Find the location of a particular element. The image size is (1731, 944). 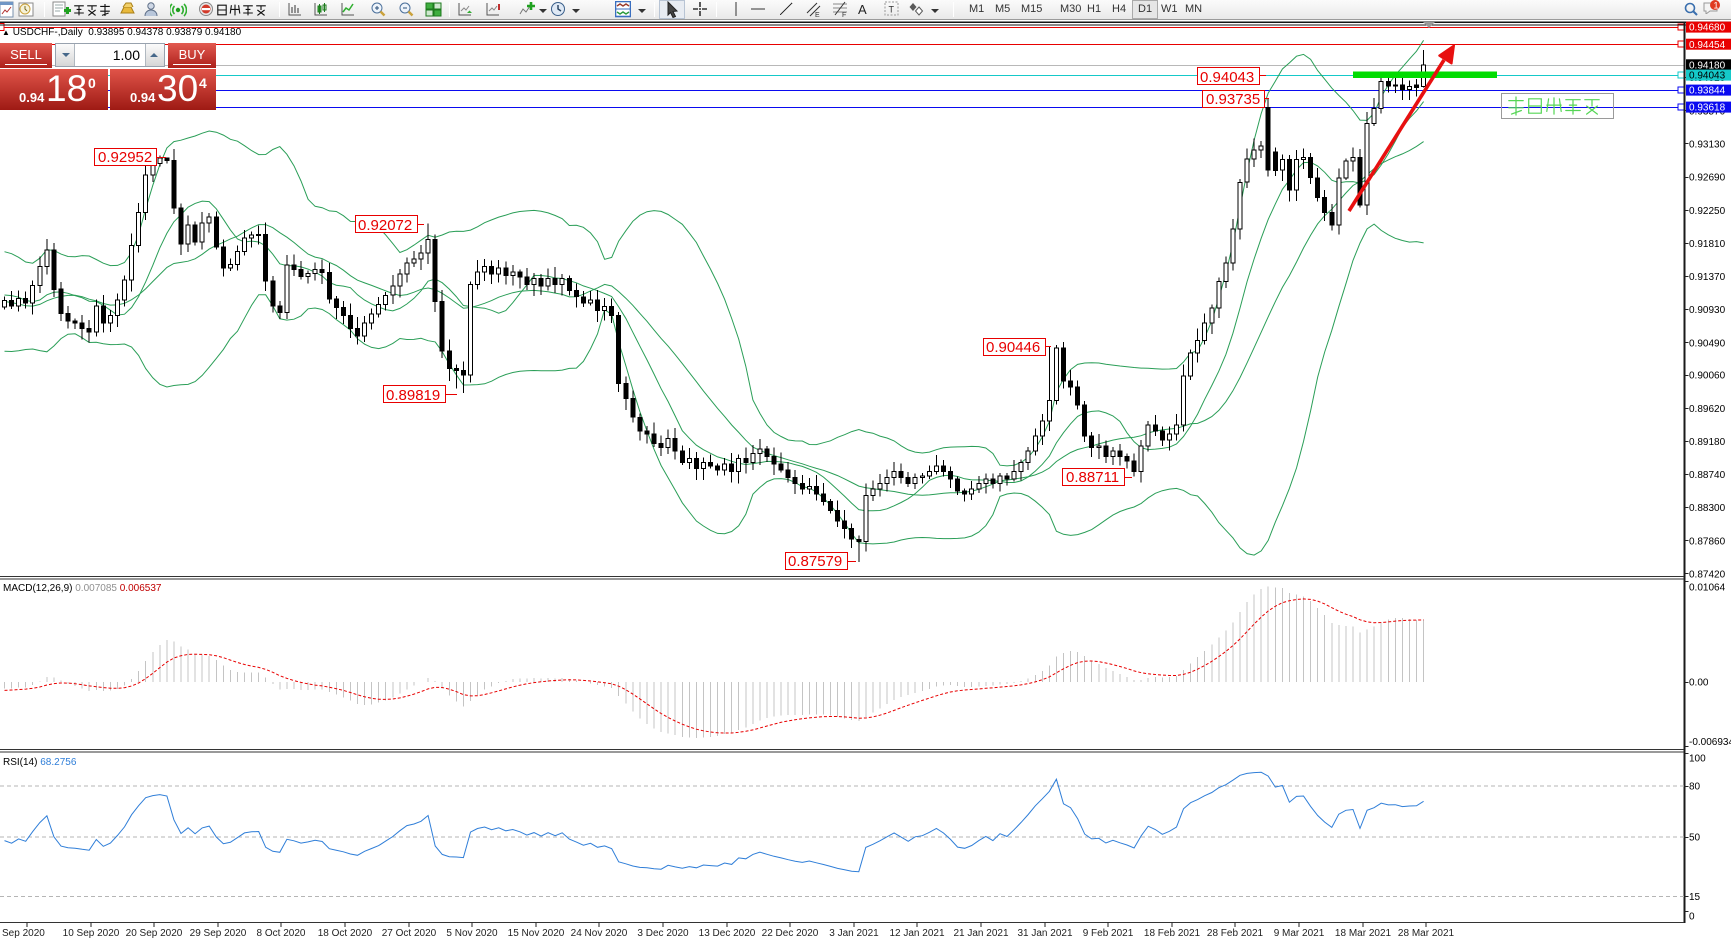

svg-text: 22 Dec 2020 is located at coordinates (790, 933).